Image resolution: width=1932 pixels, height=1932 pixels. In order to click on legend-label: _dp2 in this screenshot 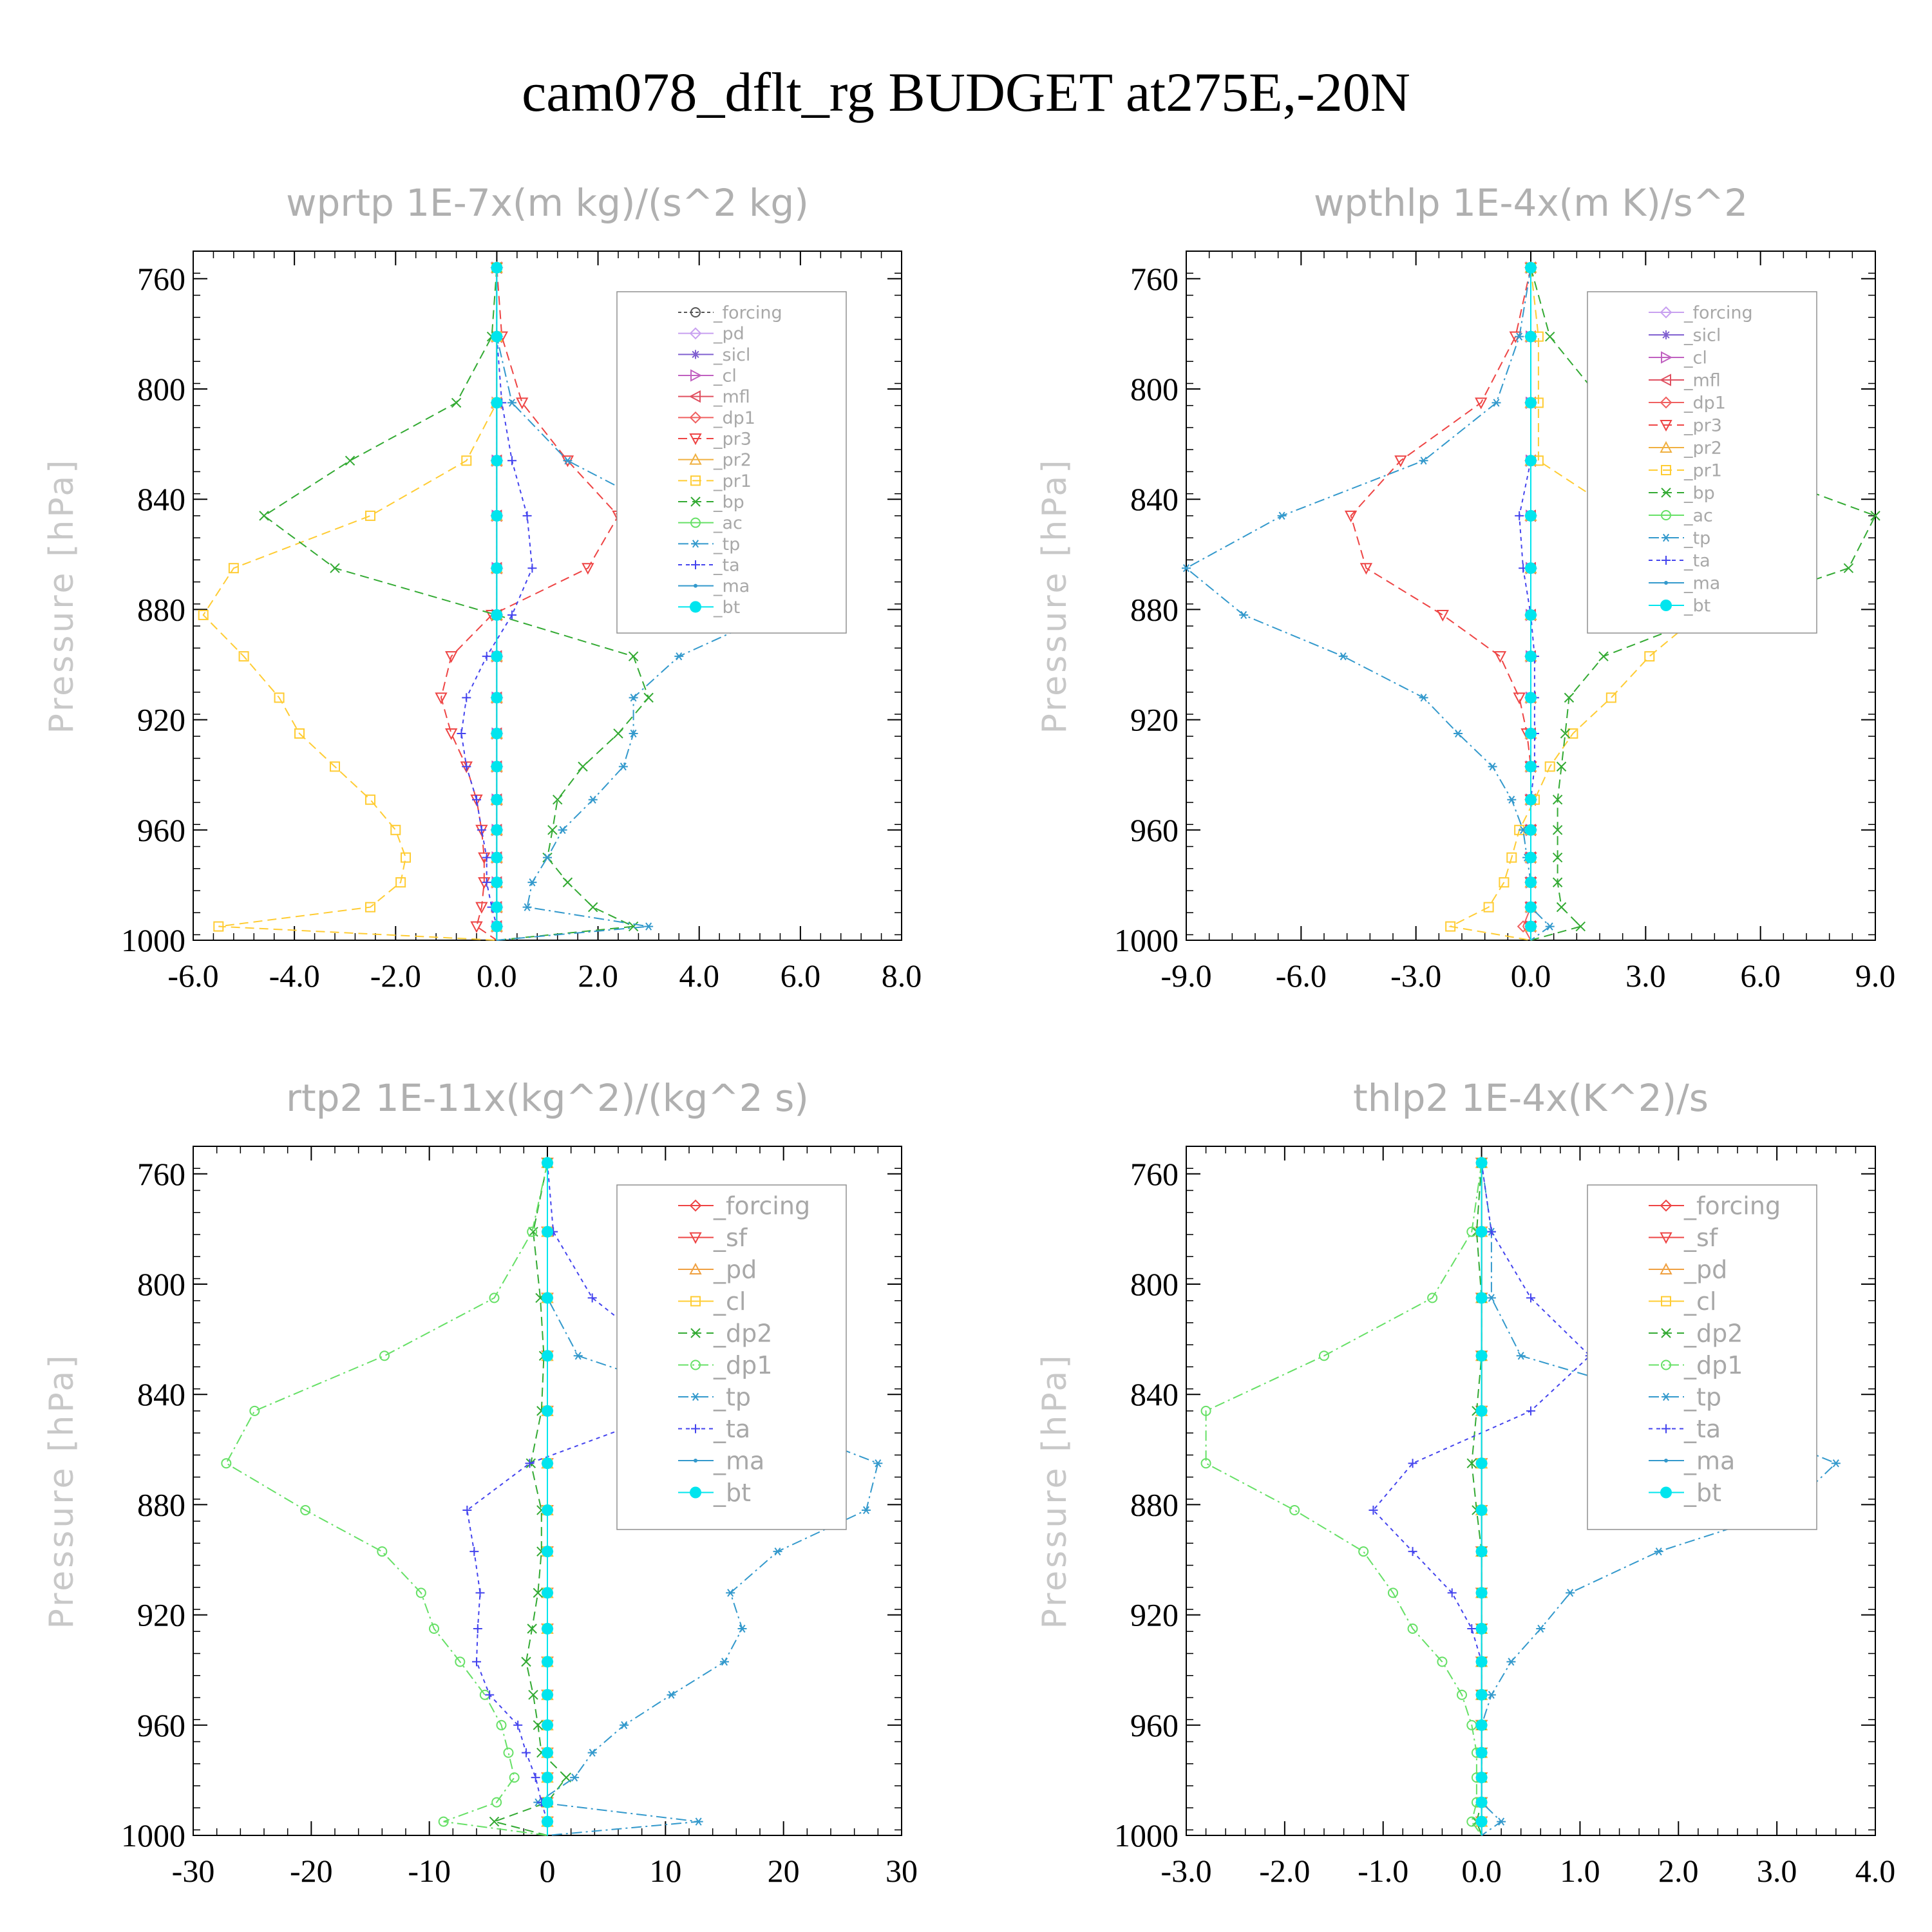, I will do `click(743, 1333)`.